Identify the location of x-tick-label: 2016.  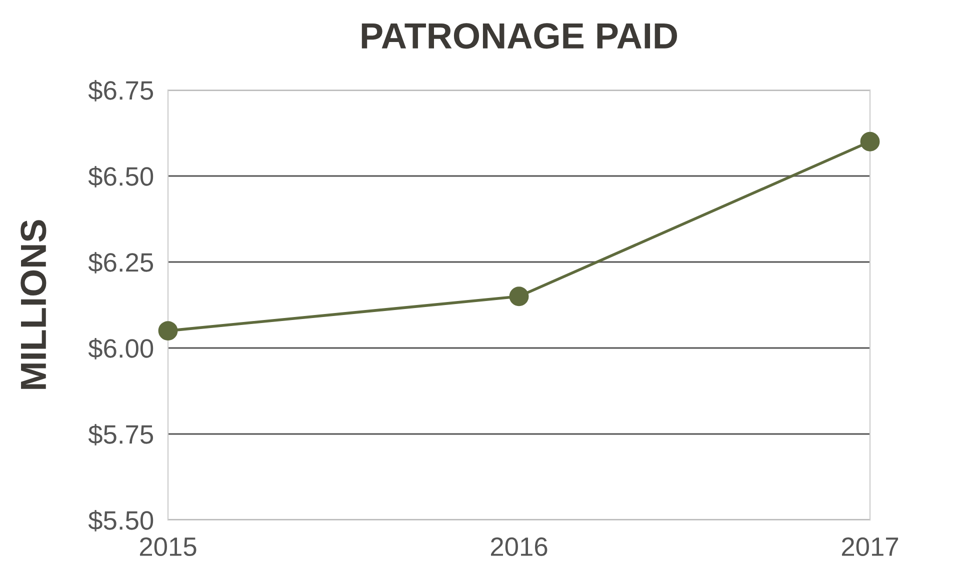
(519, 546).